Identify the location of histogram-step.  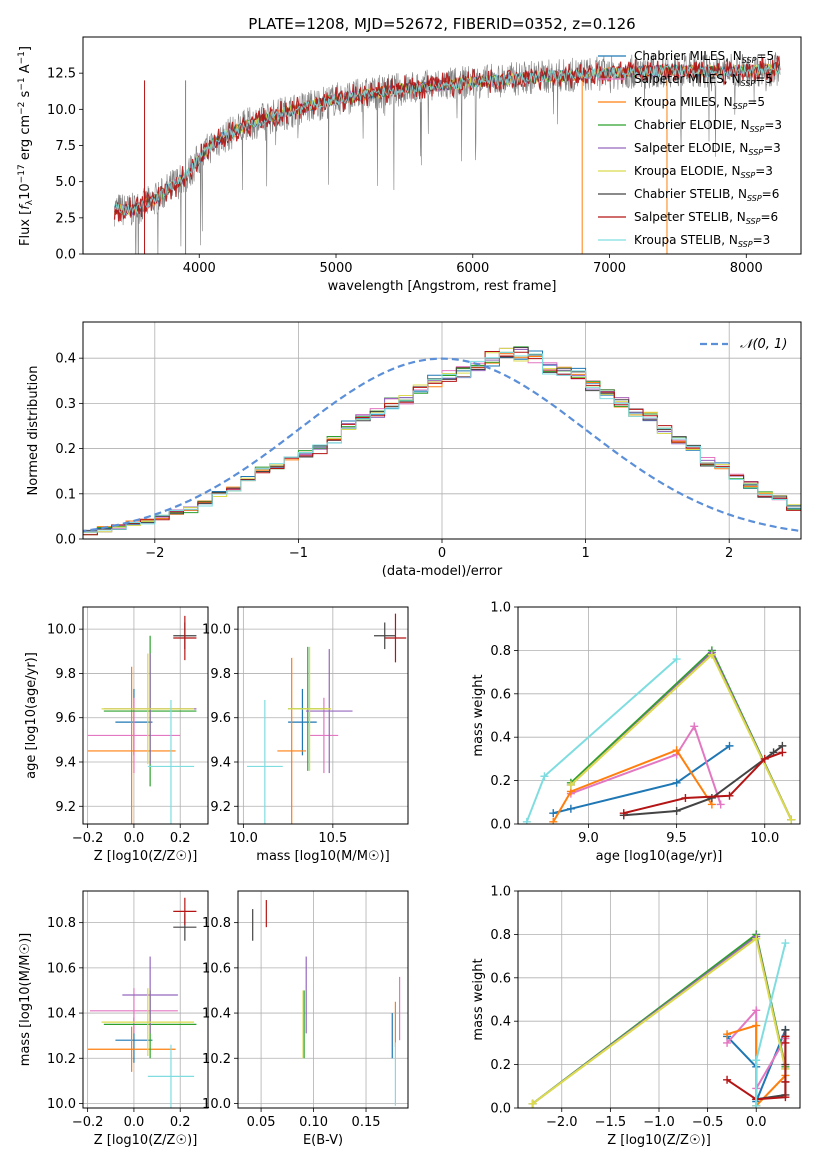
(442, 443).